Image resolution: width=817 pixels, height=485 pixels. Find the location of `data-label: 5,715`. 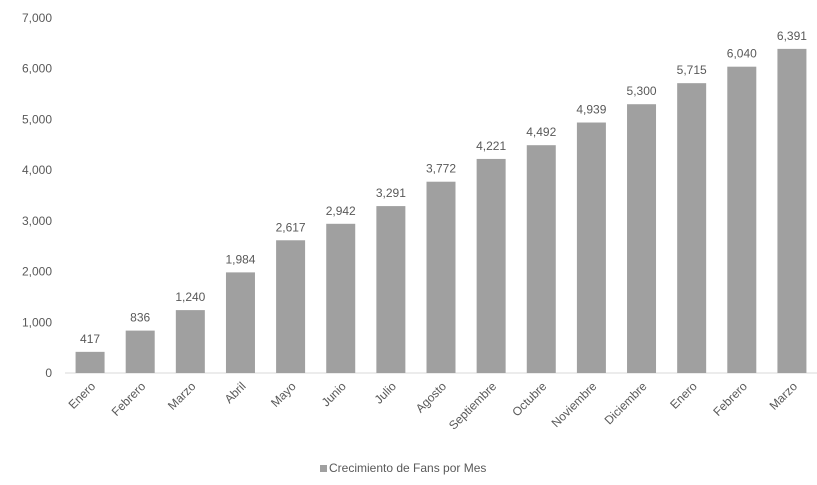

data-label: 5,715 is located at coordinates (692, 70).